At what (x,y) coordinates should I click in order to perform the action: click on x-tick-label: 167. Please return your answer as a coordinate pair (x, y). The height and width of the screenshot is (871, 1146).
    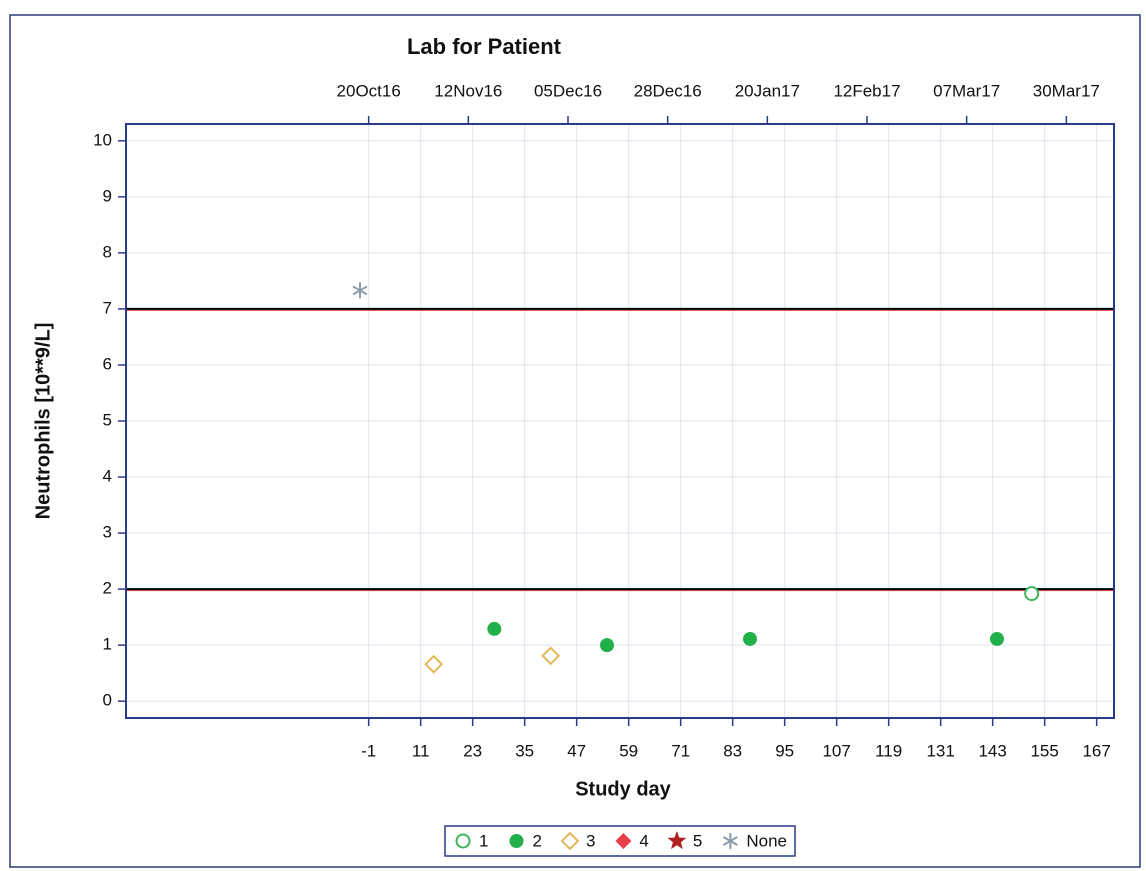
    Looking at the image, I should click on (1096, 750).